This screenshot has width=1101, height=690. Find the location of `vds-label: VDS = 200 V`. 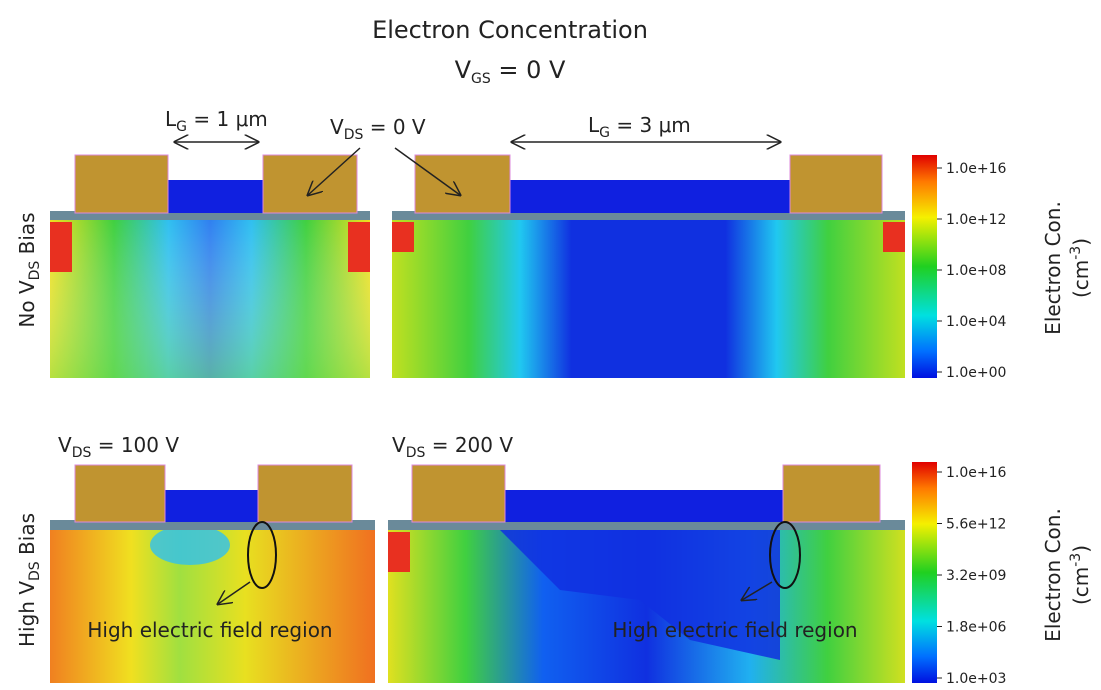

vds-label: VDS = 200 V is located at coordinates (452, 447).